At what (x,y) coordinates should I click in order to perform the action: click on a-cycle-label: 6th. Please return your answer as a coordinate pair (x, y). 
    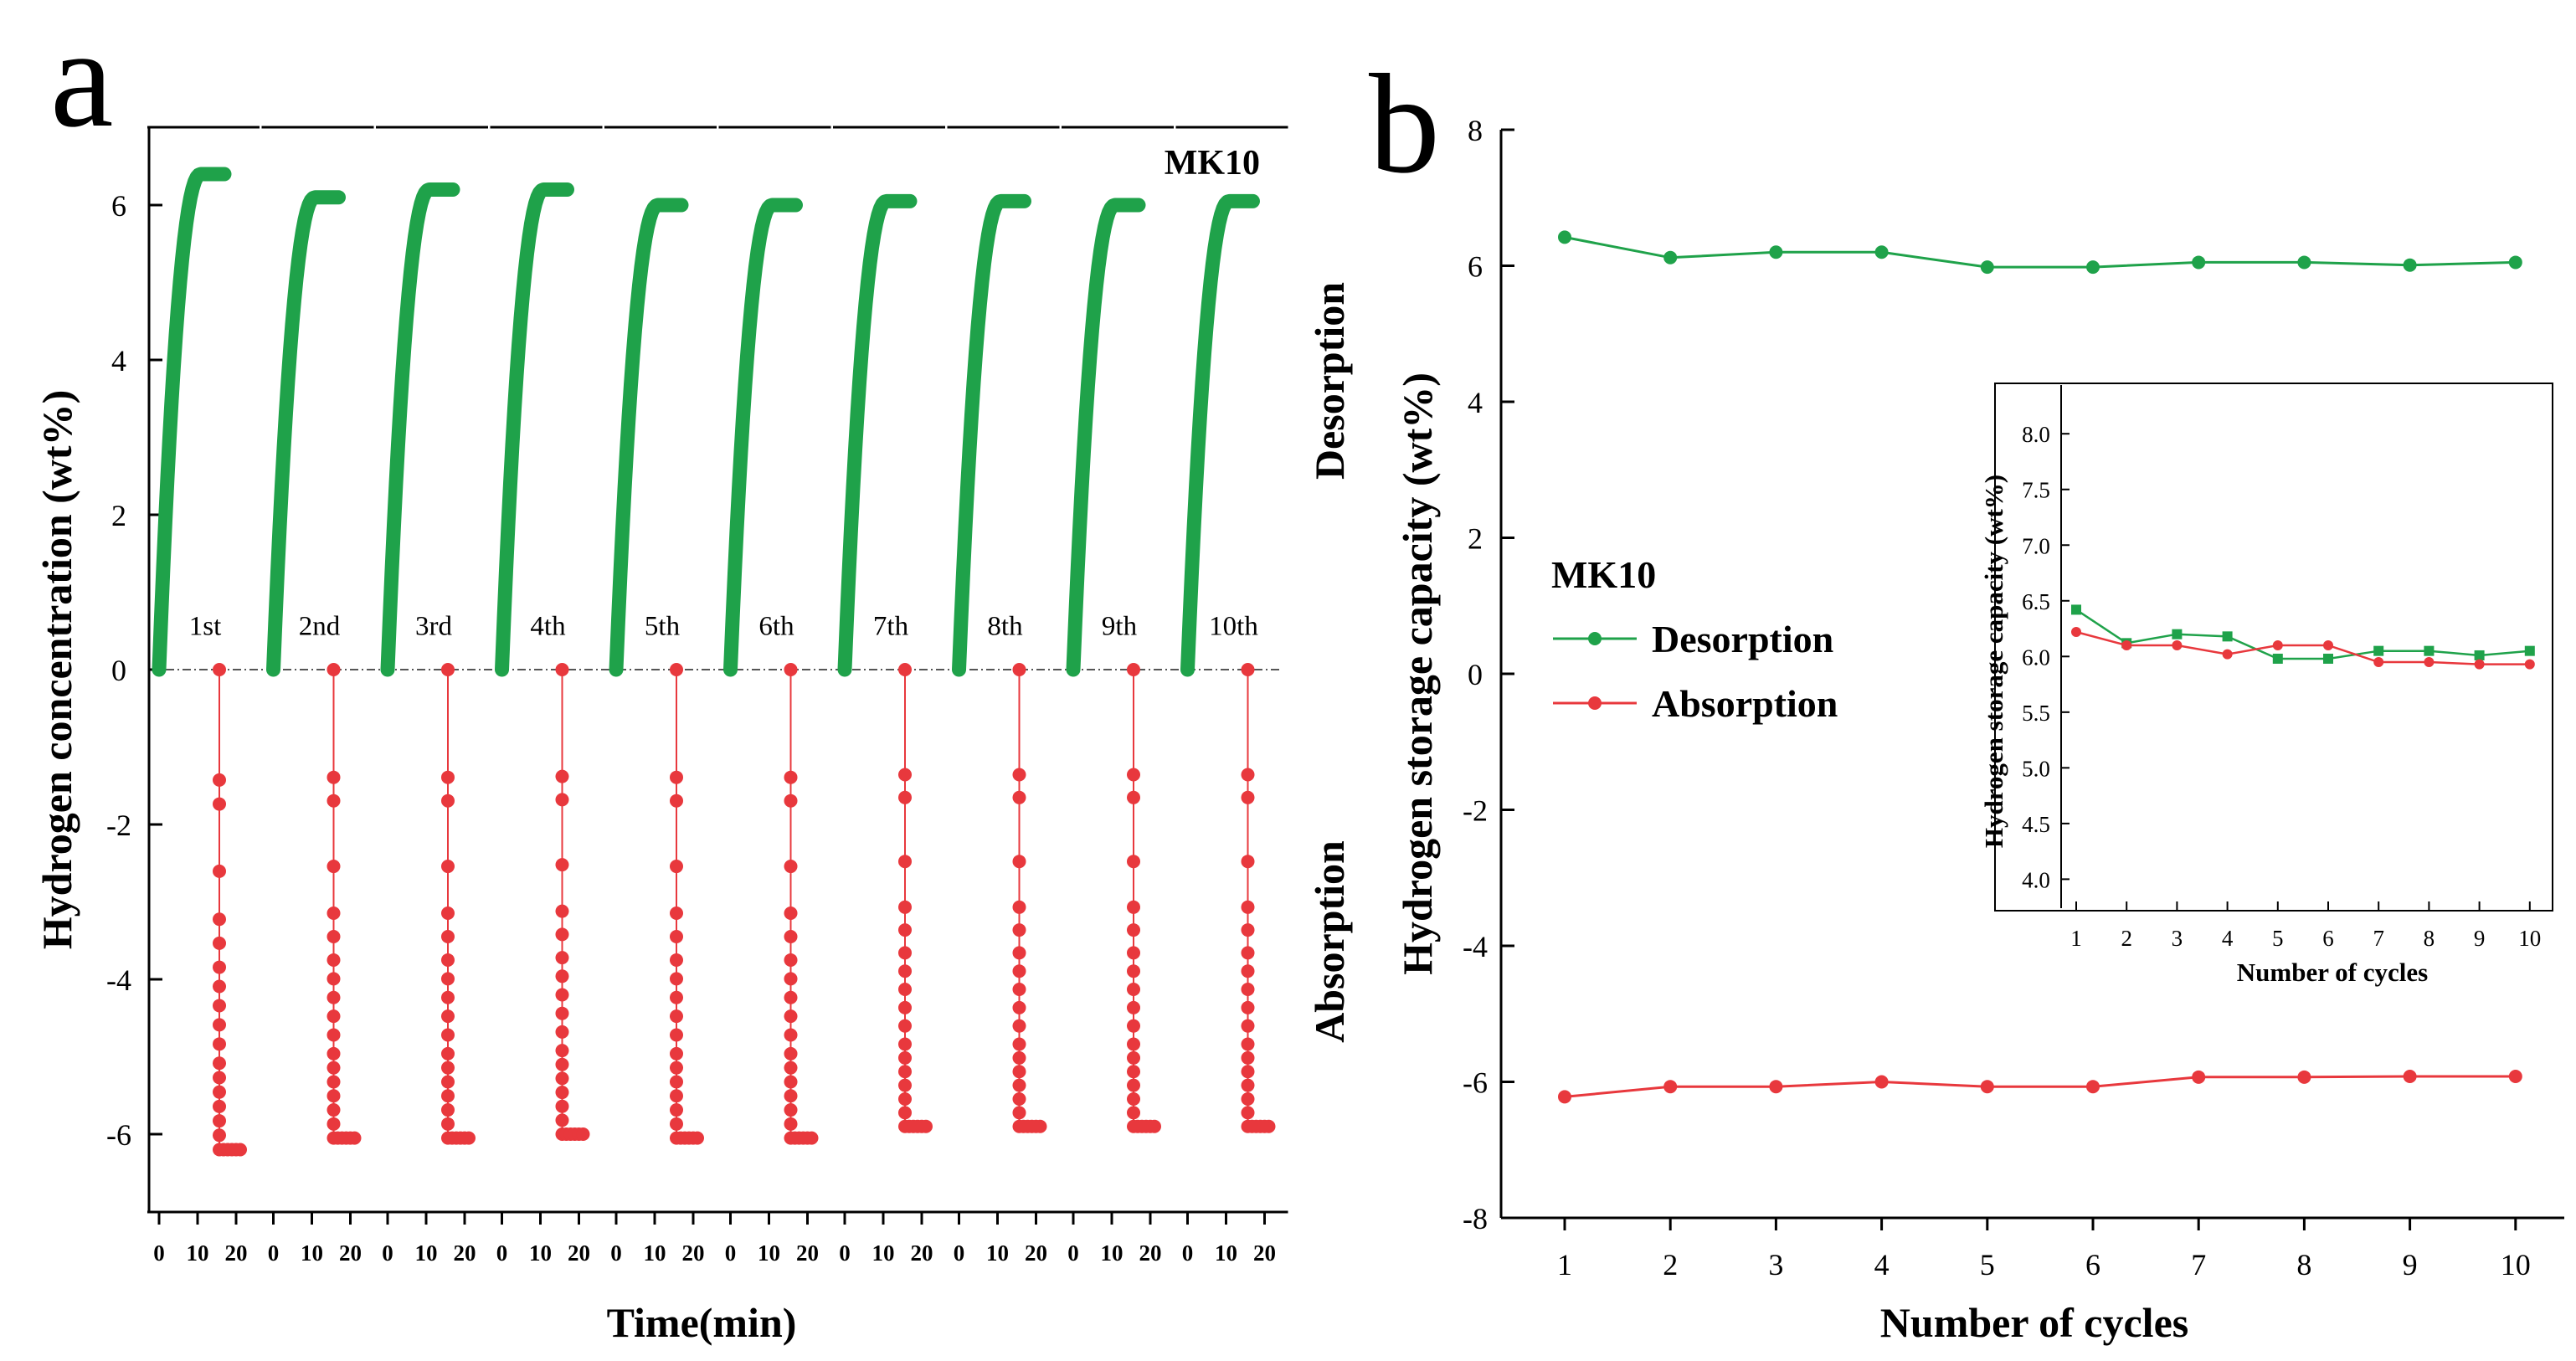
    Looking at the image, I should click on (776, 626).